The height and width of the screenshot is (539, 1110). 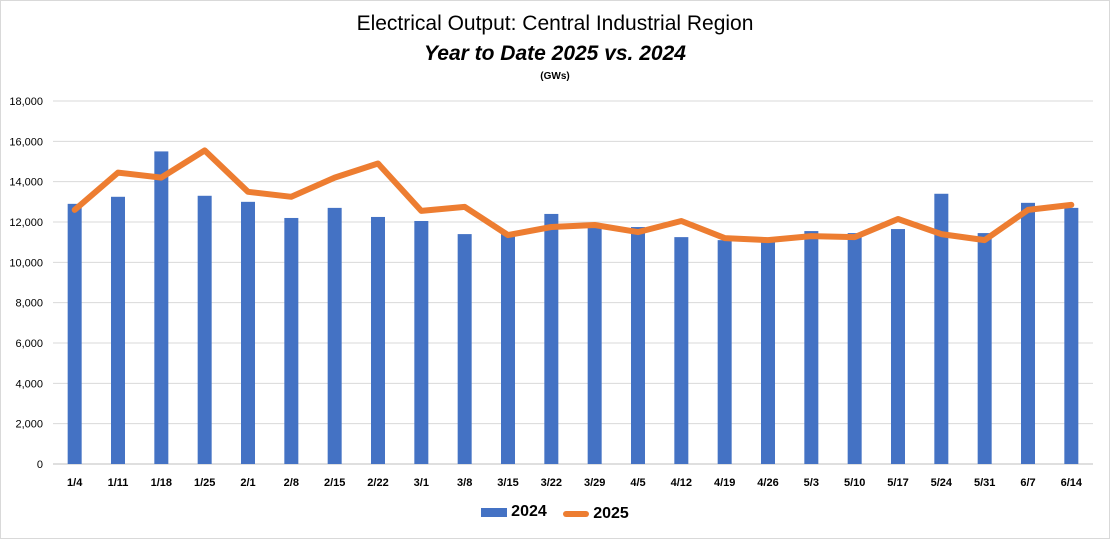 What do you see at coordinates (29, 304) in the screenshot?
I see `y-tick-label: 8,000` at bounding box center [29, 304].